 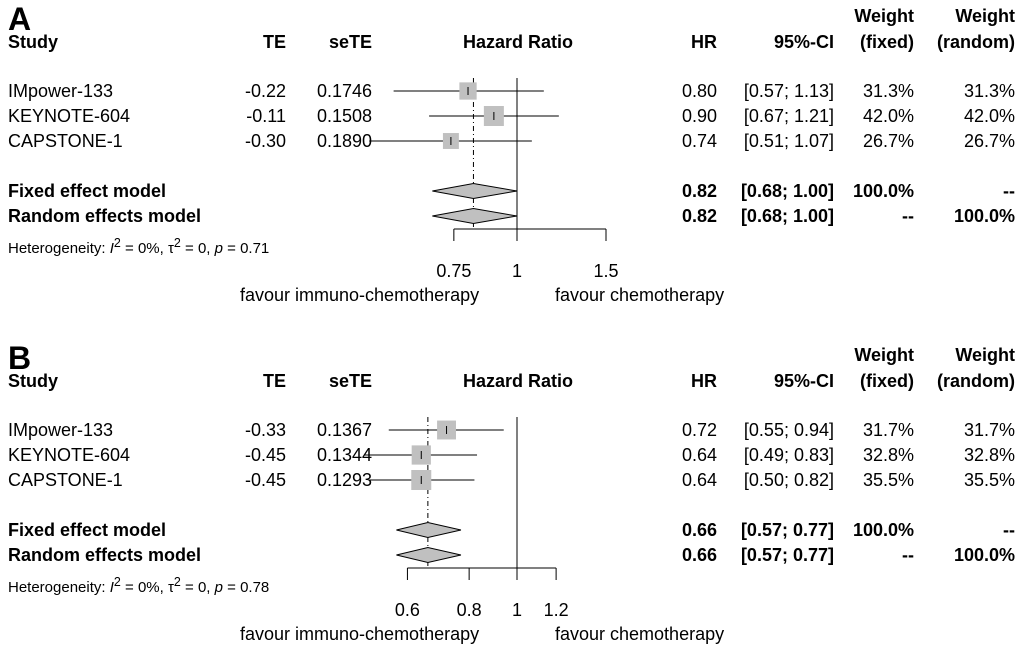 I want to click on forest-plot-svg: 0.75 1 1.5, so click(x=494, y=179).